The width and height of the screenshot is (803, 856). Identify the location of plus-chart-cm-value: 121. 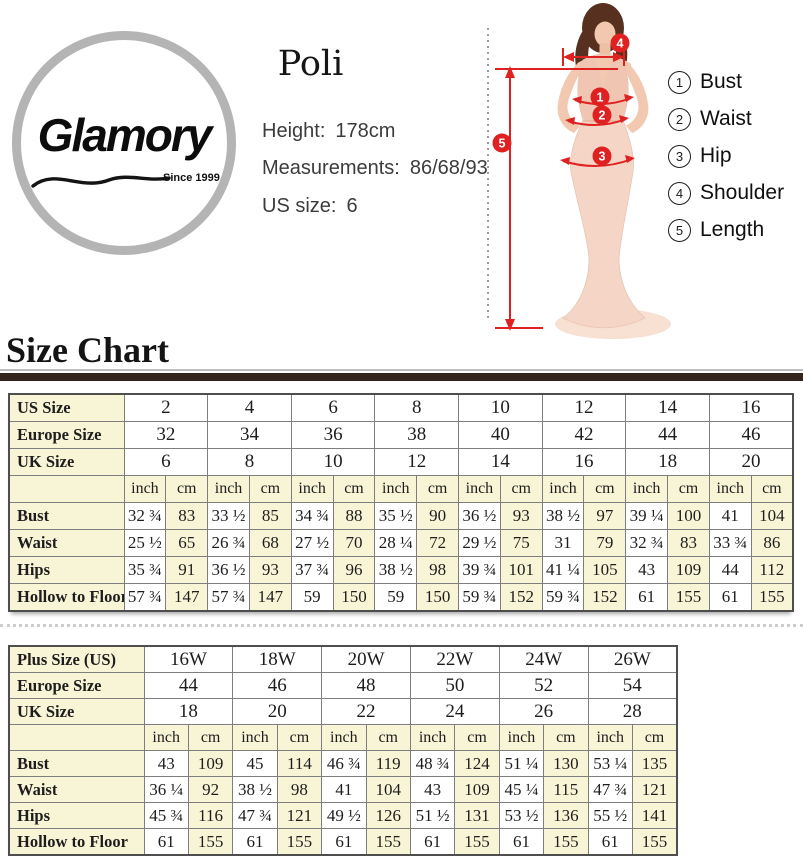
(654, 789).